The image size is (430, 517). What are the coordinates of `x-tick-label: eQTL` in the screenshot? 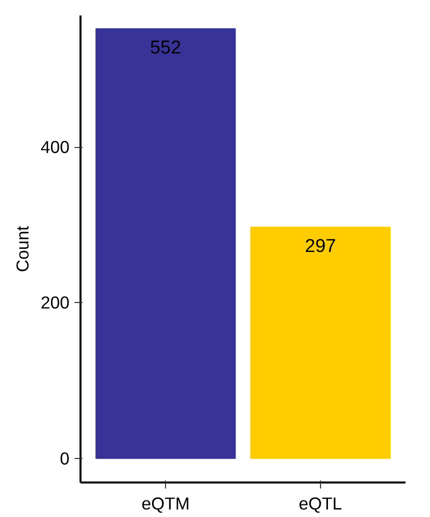 It's located at (320, 504).